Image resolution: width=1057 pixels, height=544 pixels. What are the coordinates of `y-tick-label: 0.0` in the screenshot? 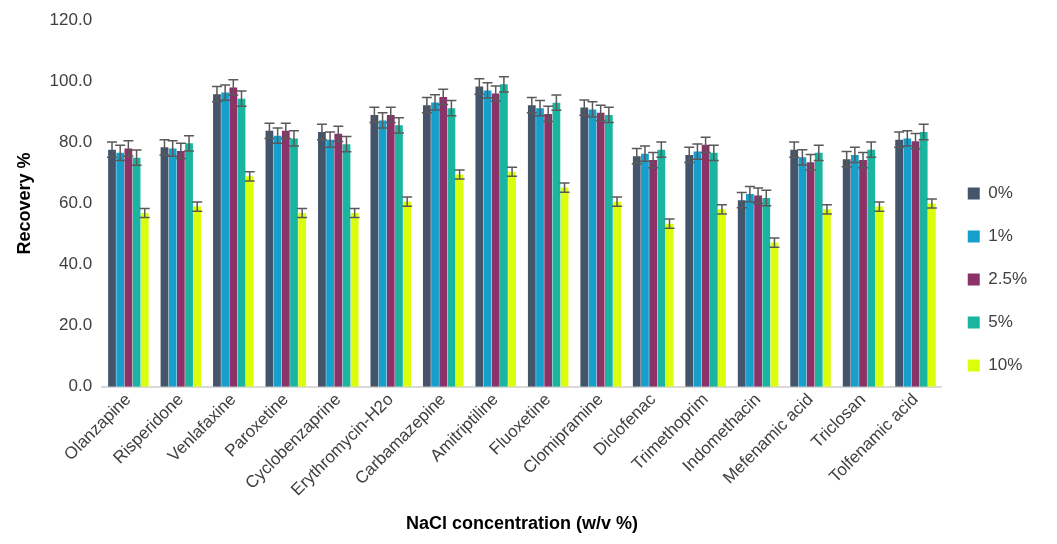 It's located at (80, 386).